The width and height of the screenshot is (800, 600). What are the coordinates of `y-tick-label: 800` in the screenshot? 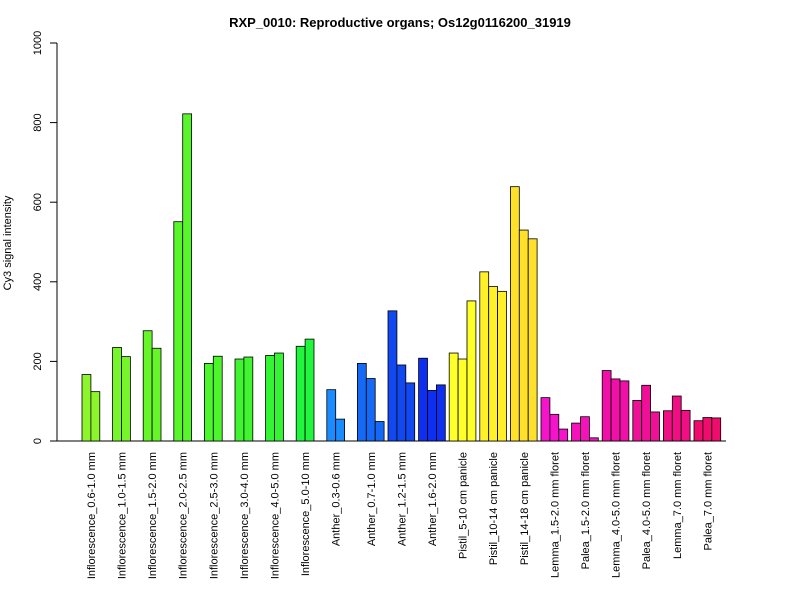 It's located at (38, 122).